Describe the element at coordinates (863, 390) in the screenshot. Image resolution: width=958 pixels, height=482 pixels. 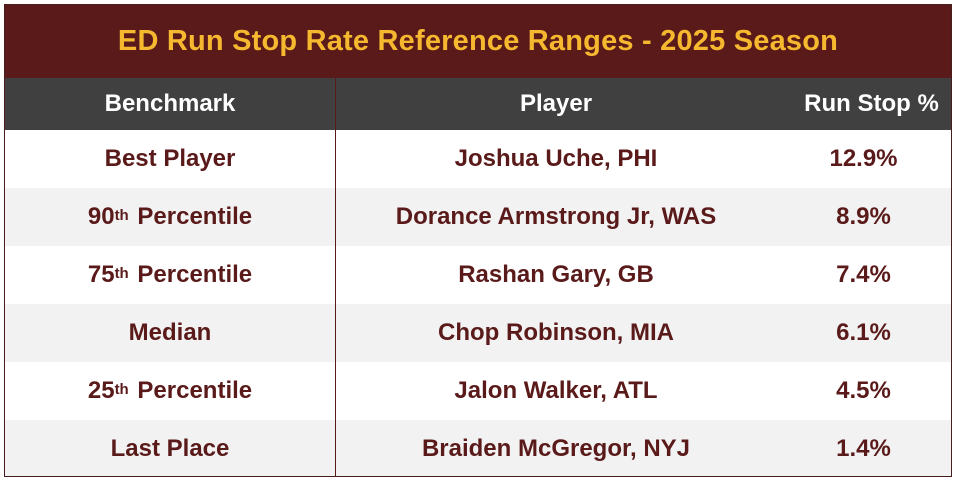
I see `run-stop-cell: 4.5%` at that location.